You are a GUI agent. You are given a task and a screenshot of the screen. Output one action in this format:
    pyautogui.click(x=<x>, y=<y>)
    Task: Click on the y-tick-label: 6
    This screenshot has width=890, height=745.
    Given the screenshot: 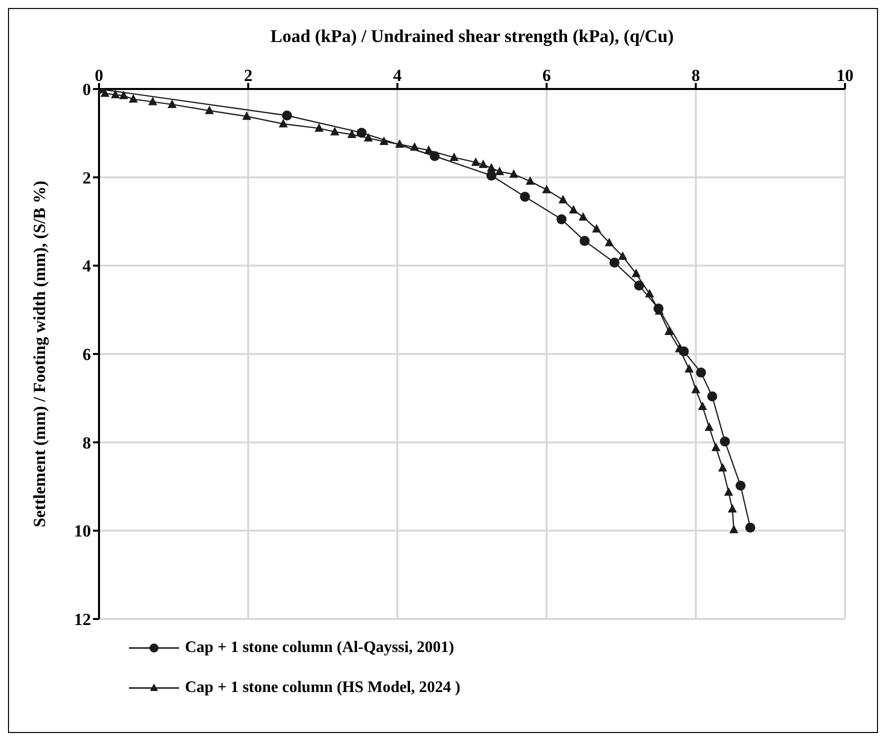 What is the action you would take?
    pyautogui.click(x=86, y=354)
    